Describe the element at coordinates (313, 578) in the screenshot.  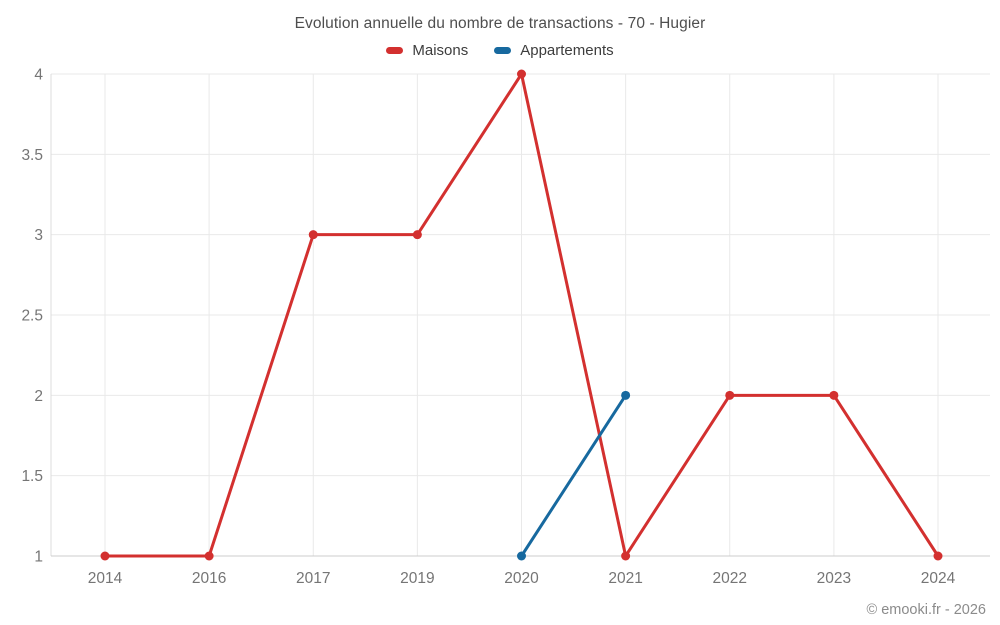
I see `x-tick-label-2017: 2017` at that location.